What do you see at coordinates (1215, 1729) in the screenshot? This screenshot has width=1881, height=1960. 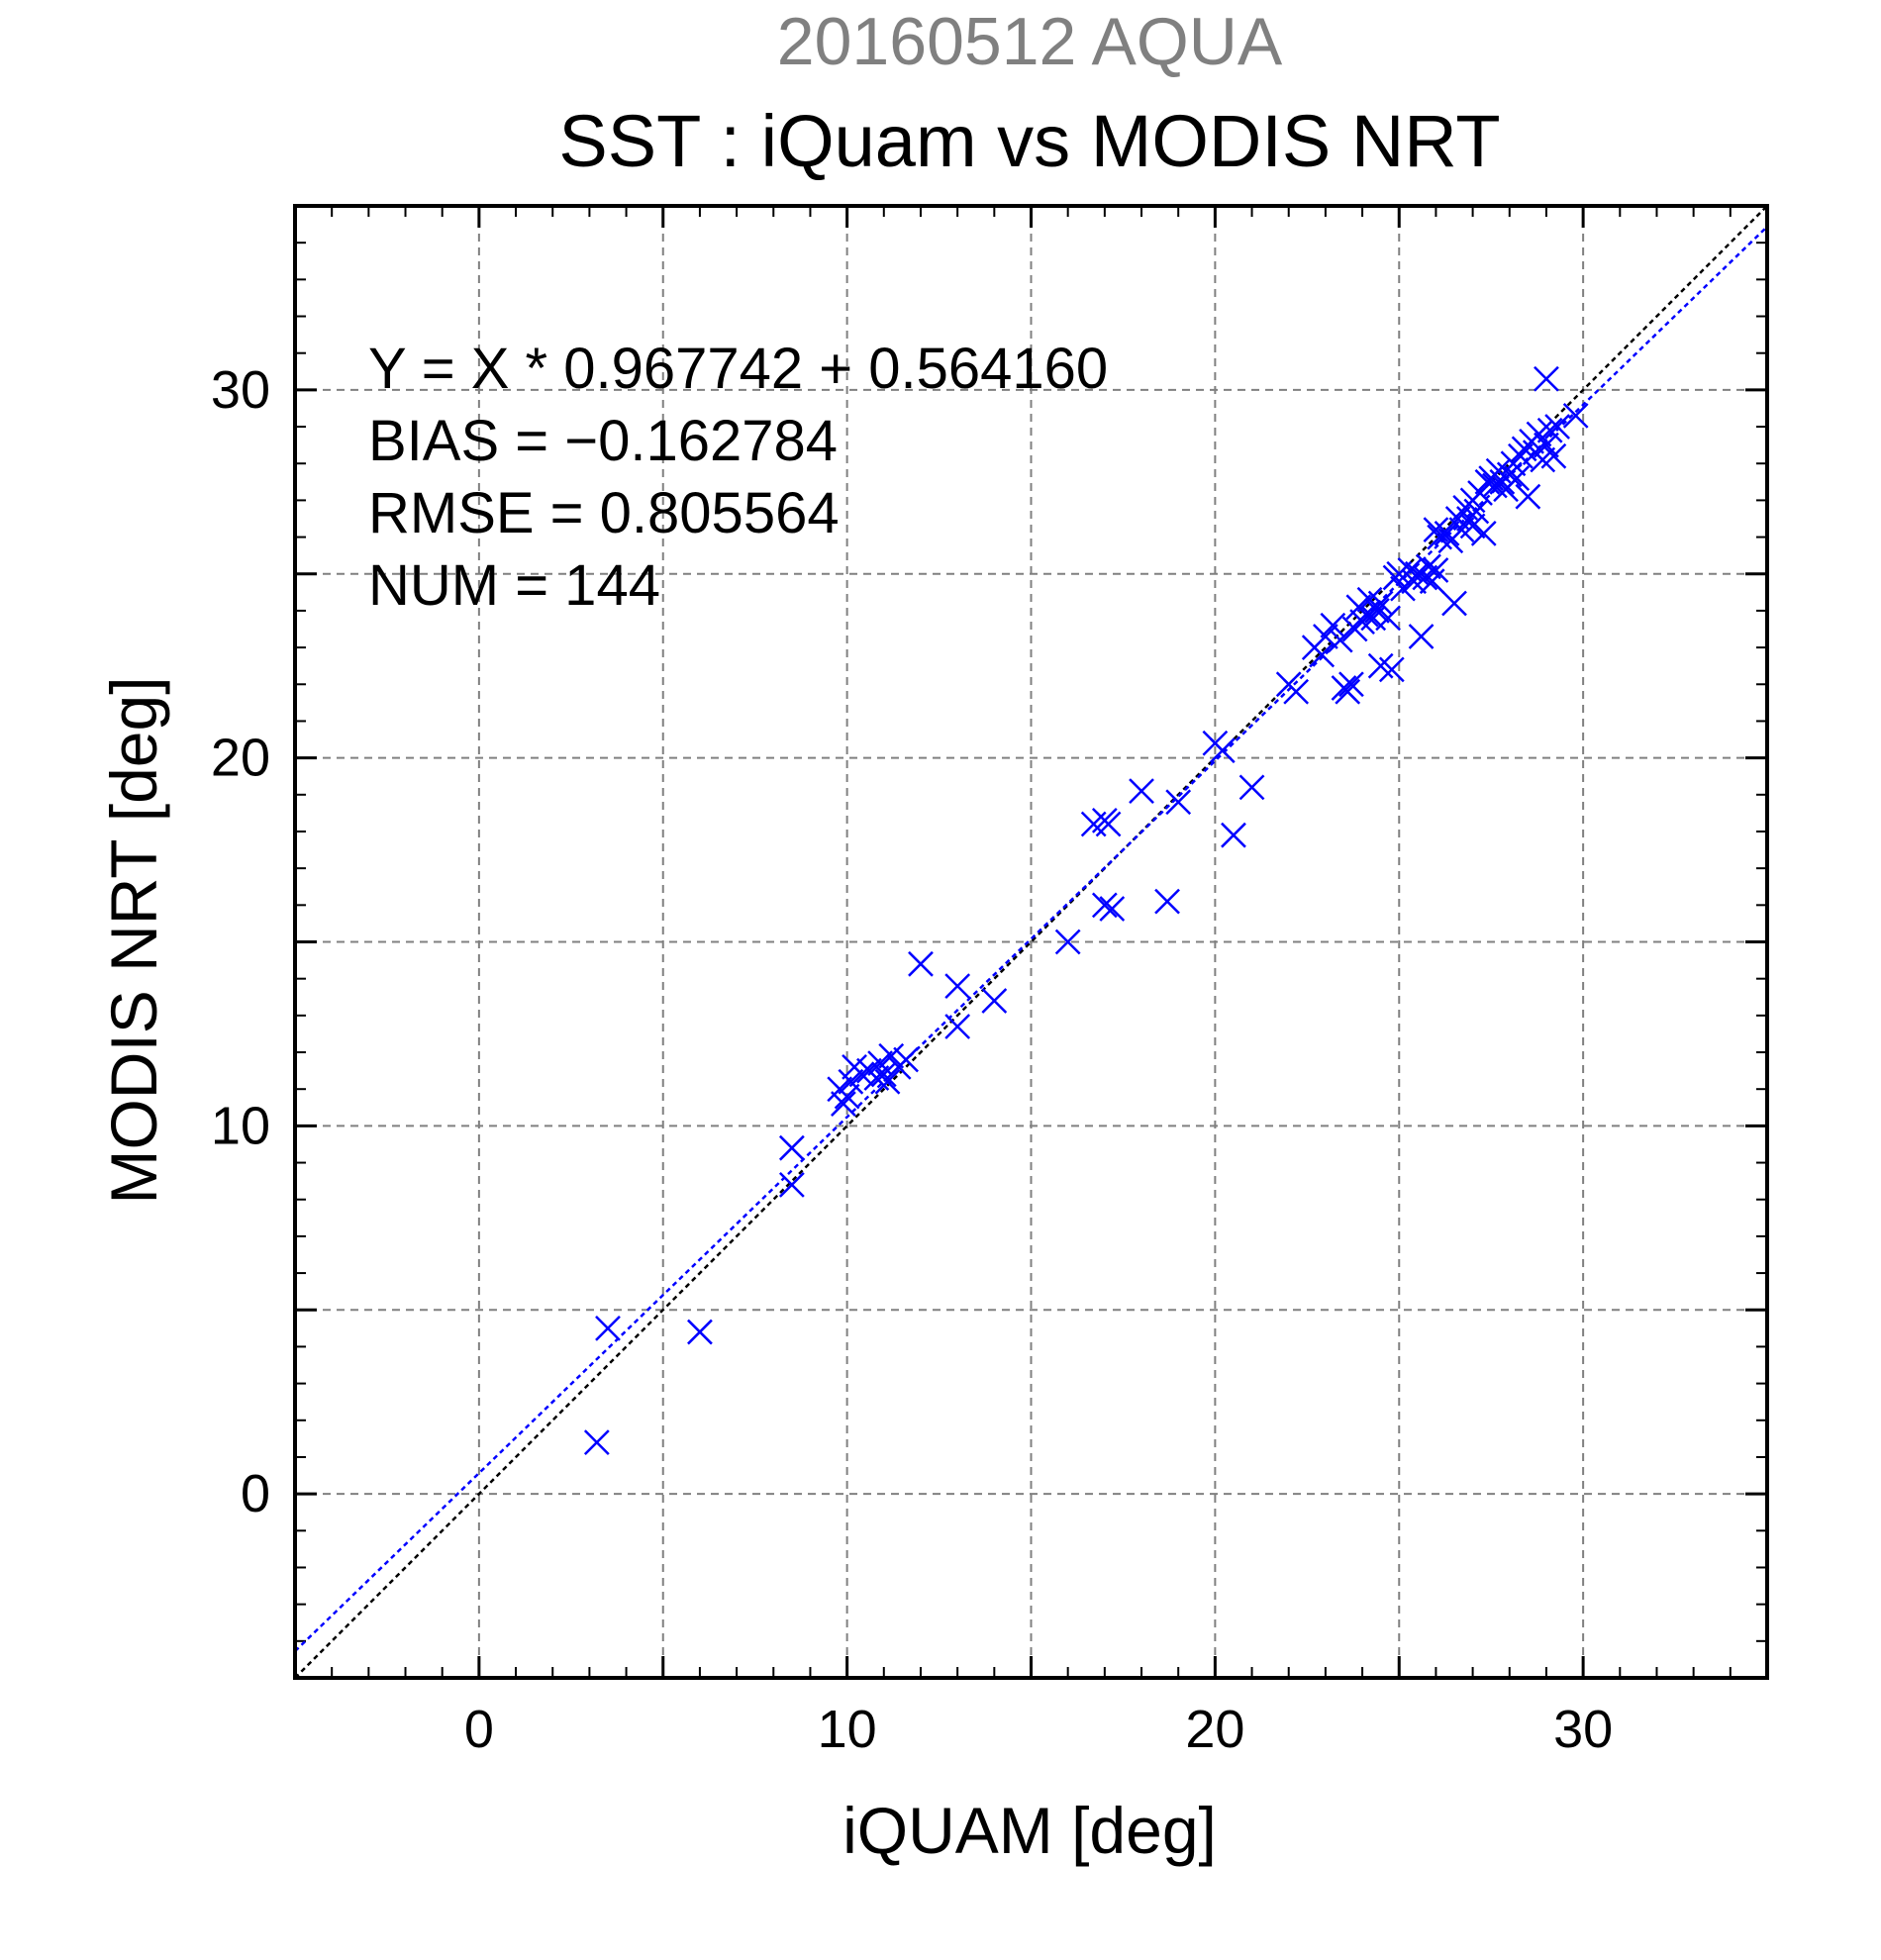 I see `x-tick-label: 20` at bounding box center [1215, 1729].